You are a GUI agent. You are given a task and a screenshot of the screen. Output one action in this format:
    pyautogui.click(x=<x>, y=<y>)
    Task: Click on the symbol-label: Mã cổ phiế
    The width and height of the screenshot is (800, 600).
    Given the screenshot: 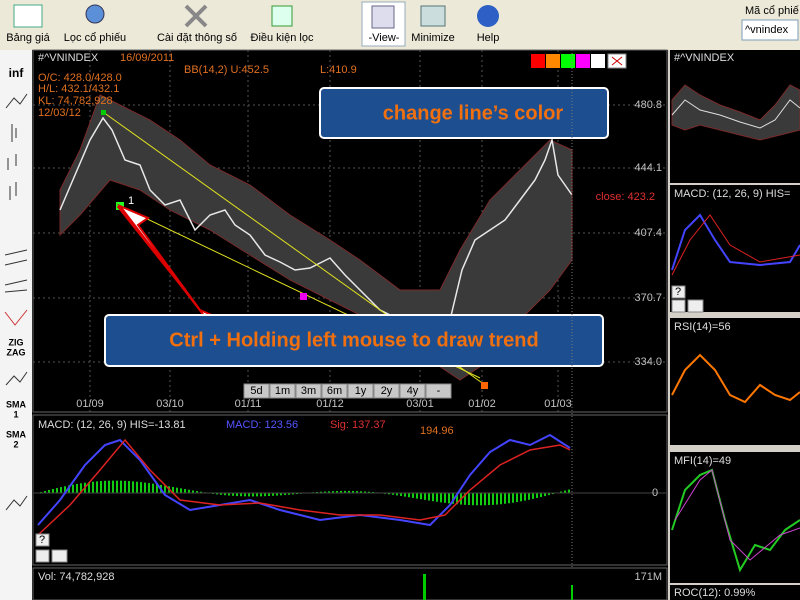 What is the action you would take?
    pyautogui.click(x=772, y=11)
    